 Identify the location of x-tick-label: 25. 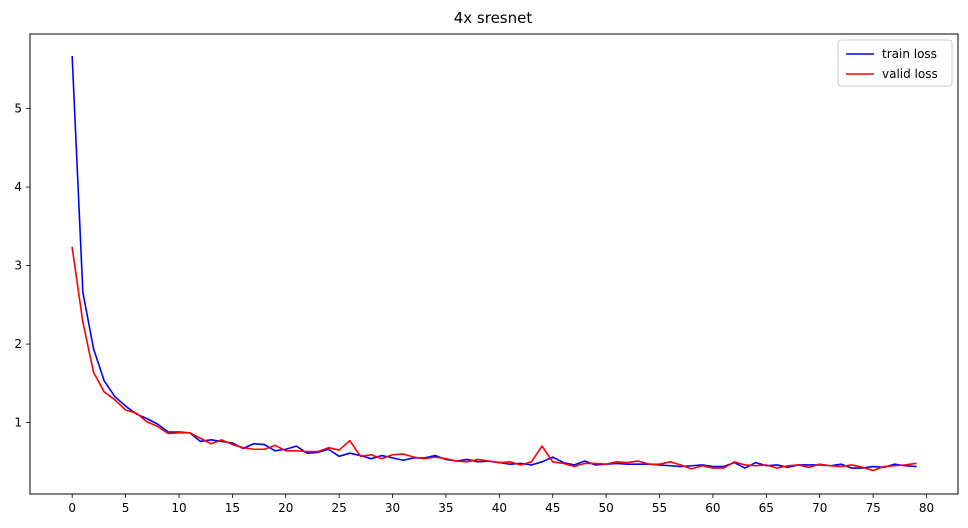
(339, 508).